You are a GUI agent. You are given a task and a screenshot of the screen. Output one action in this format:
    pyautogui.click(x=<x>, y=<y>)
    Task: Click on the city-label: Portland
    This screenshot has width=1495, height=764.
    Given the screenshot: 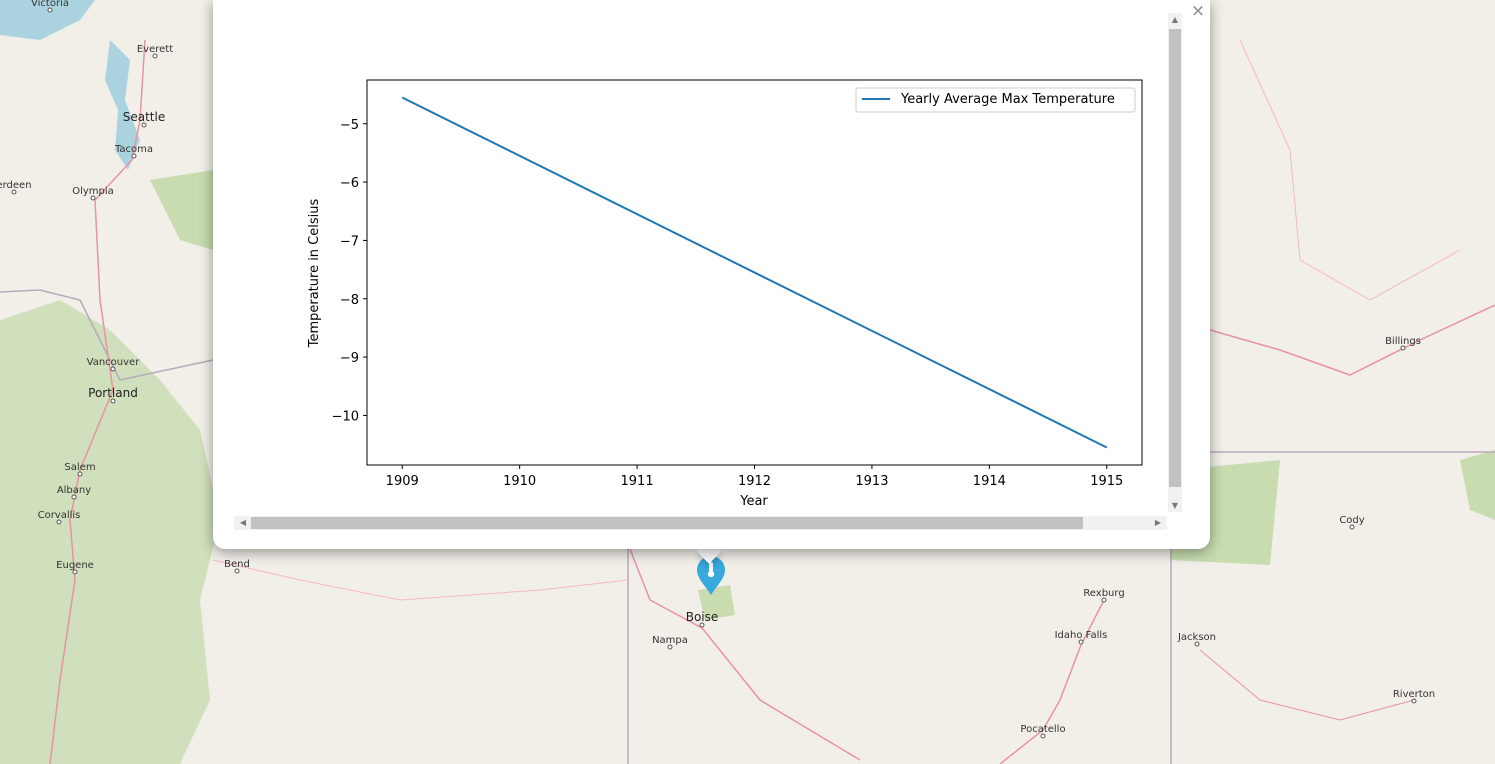 What is the action you would take?
    pyautogui.click(x=113, y=393)
    